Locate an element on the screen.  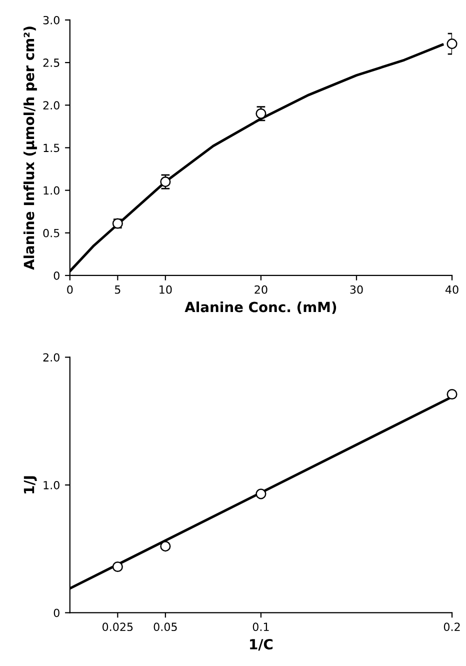
x-tick-label: 30 is located at coordinates (356, 289).